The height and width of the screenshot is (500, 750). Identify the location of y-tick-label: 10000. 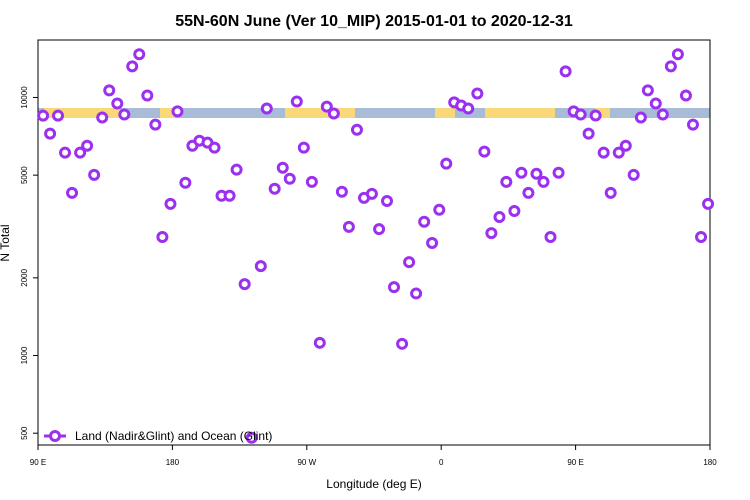
(24, 97).